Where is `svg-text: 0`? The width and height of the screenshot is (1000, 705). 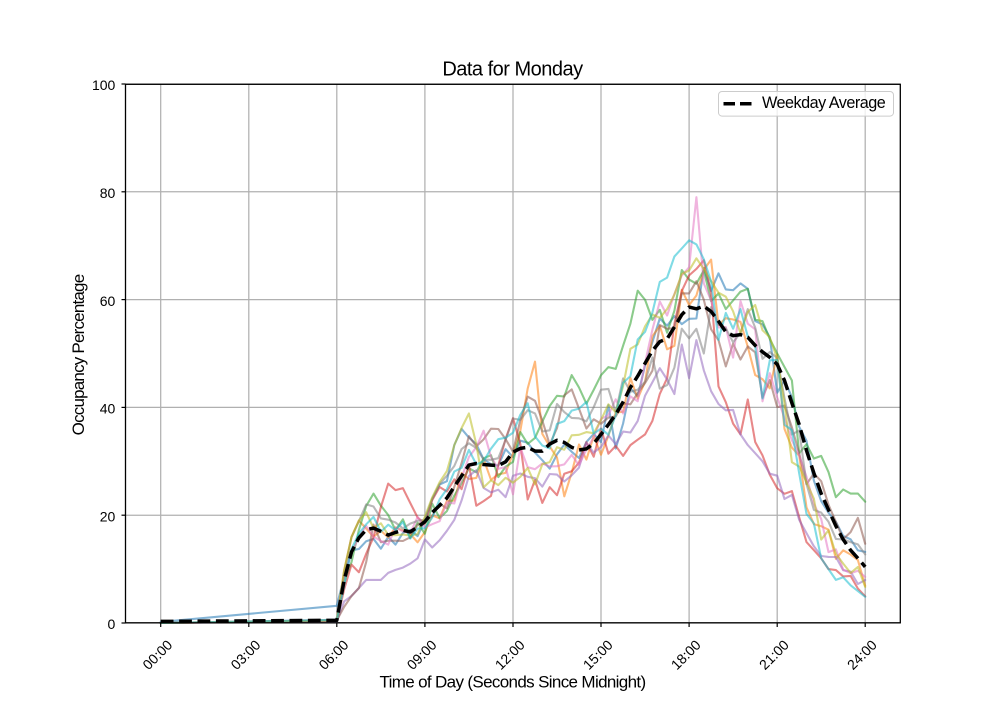
svg-text: 0 is located at coordinates (112, 624).